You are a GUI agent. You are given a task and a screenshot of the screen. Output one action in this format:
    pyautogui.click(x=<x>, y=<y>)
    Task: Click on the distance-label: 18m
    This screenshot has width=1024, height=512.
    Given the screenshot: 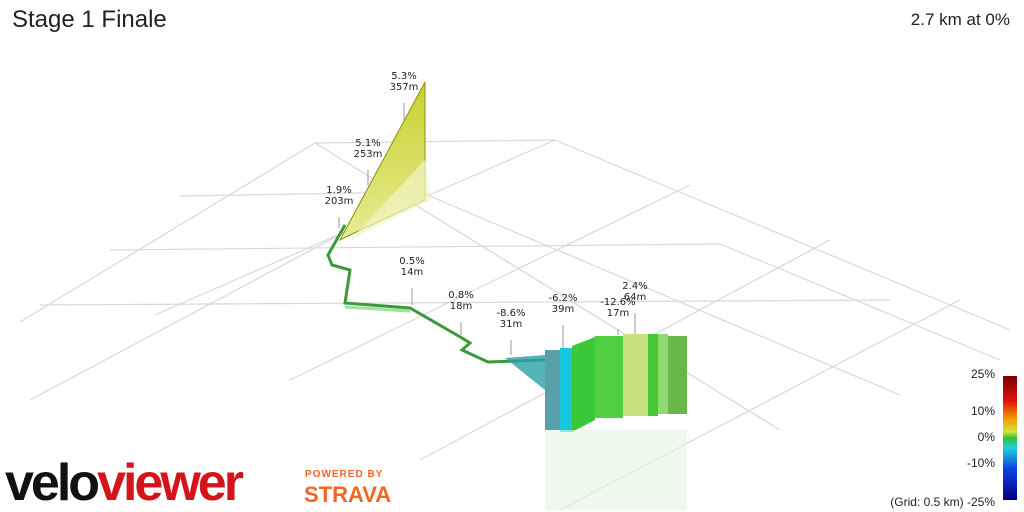 What is the action you would take?
    pyautogui.click(x=461, y=306)
    